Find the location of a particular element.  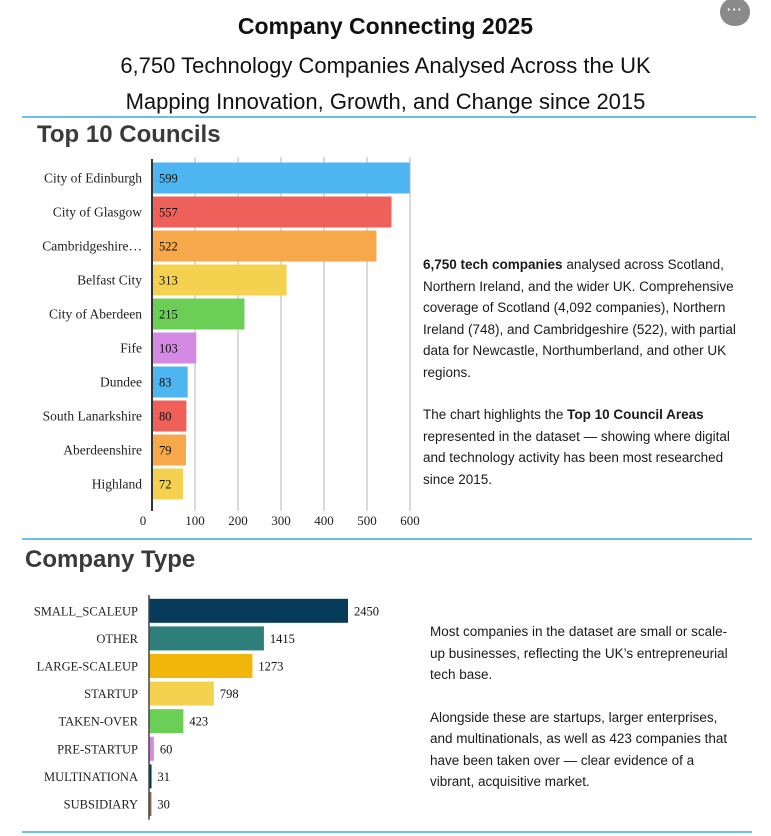

type-bar-value-label: 60 is located at coordinates (166, 749).